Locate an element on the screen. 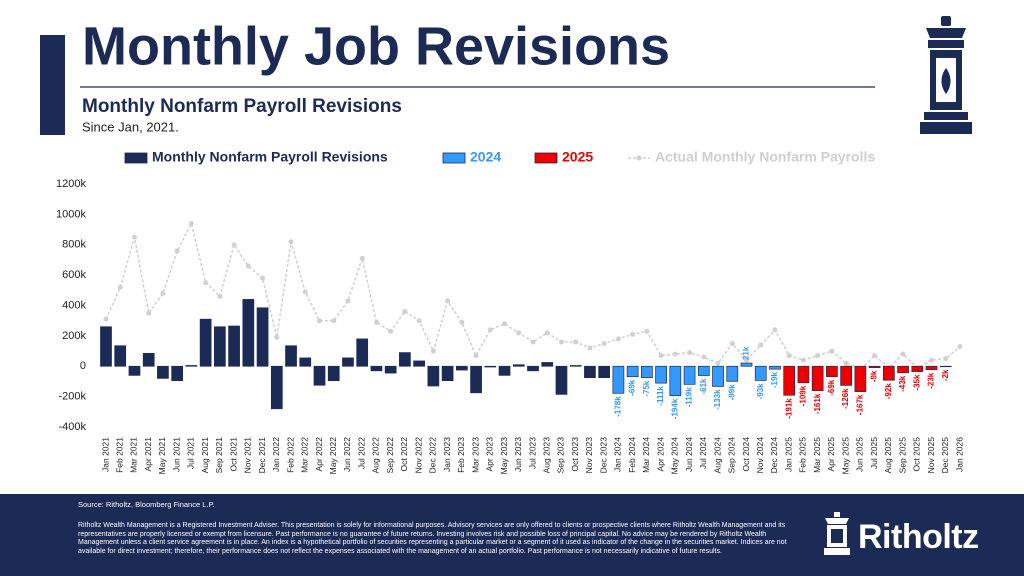 The width and height of the screenshot is (1024, 576). x-tick-label: Mar 2024 is located at coordinates (646, 455).